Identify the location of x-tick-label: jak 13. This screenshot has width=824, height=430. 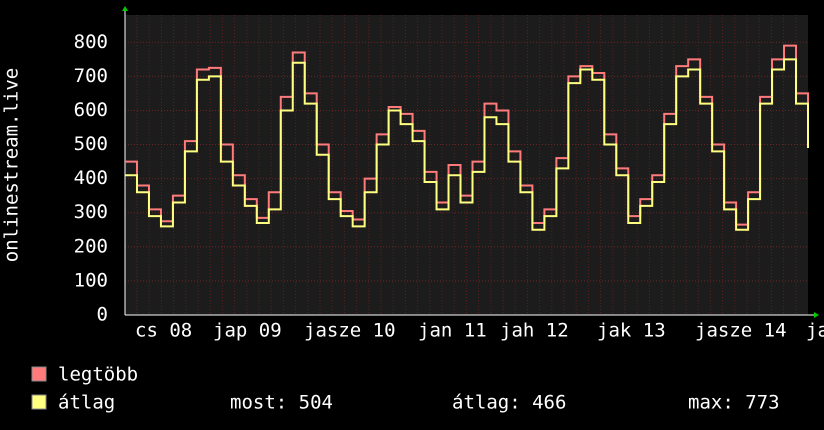
(631, 331).